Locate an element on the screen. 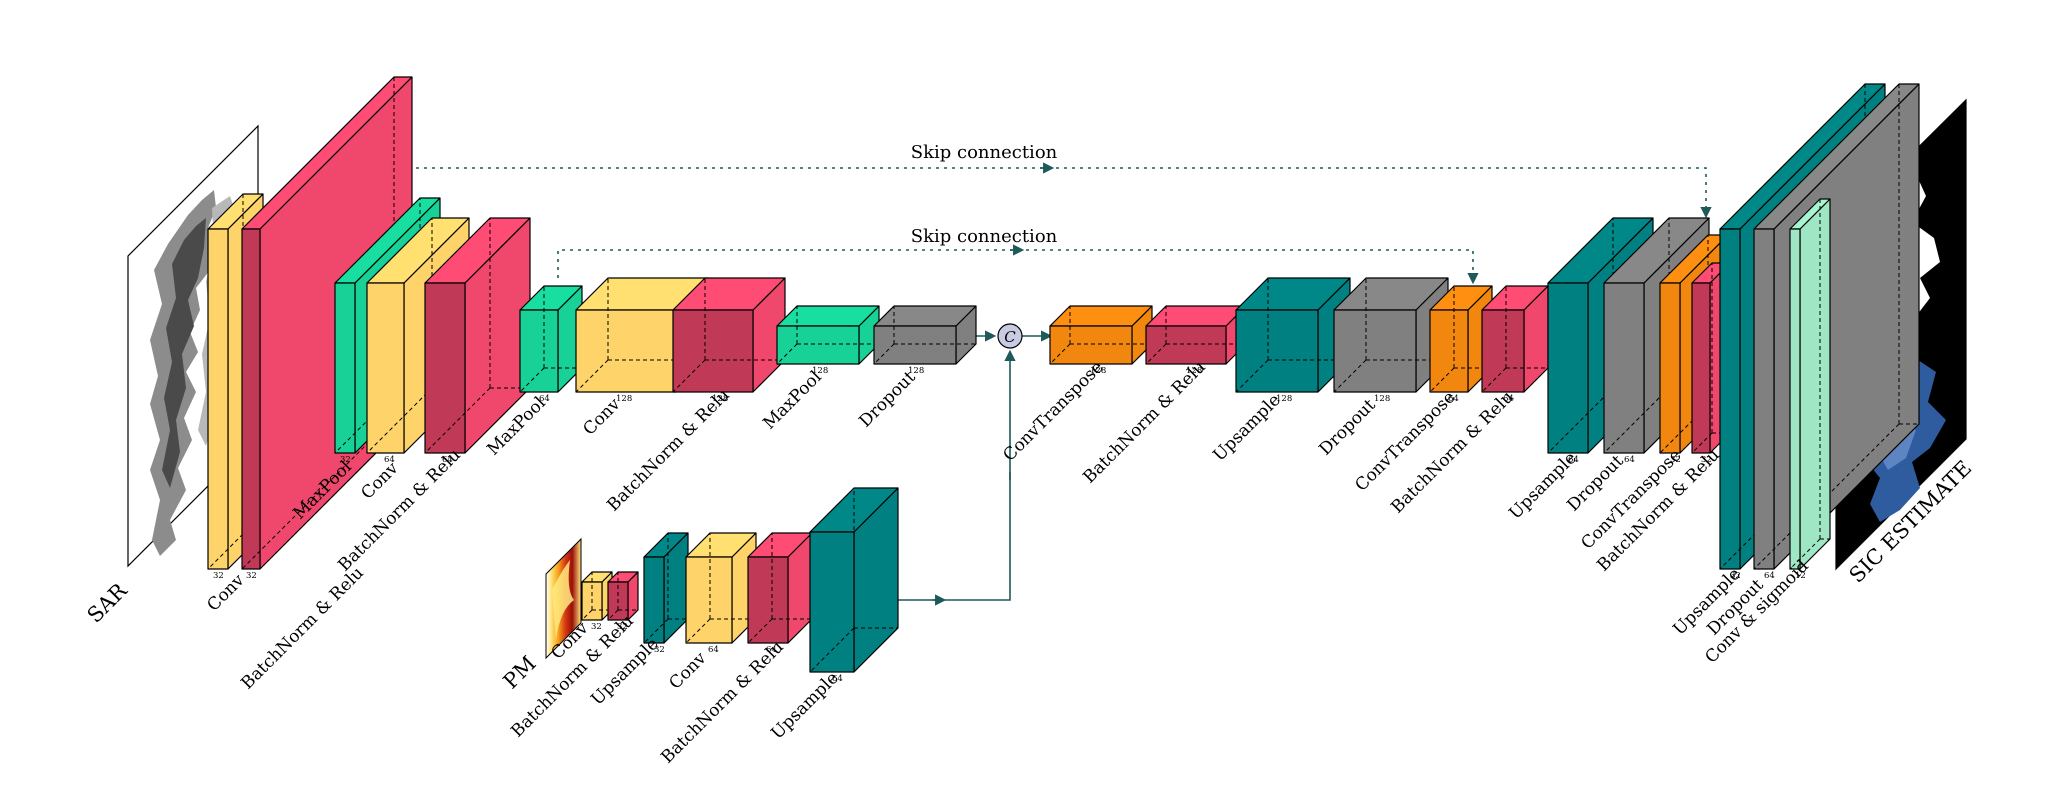 The image size is (2059, 807). layer-label-d1-ct: ConvTranspose is located at coordinates (1053, 411).